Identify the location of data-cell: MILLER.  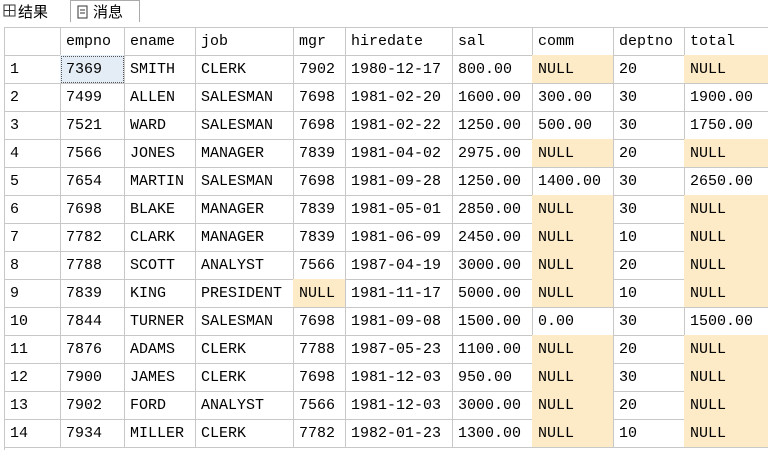
(160, 433).